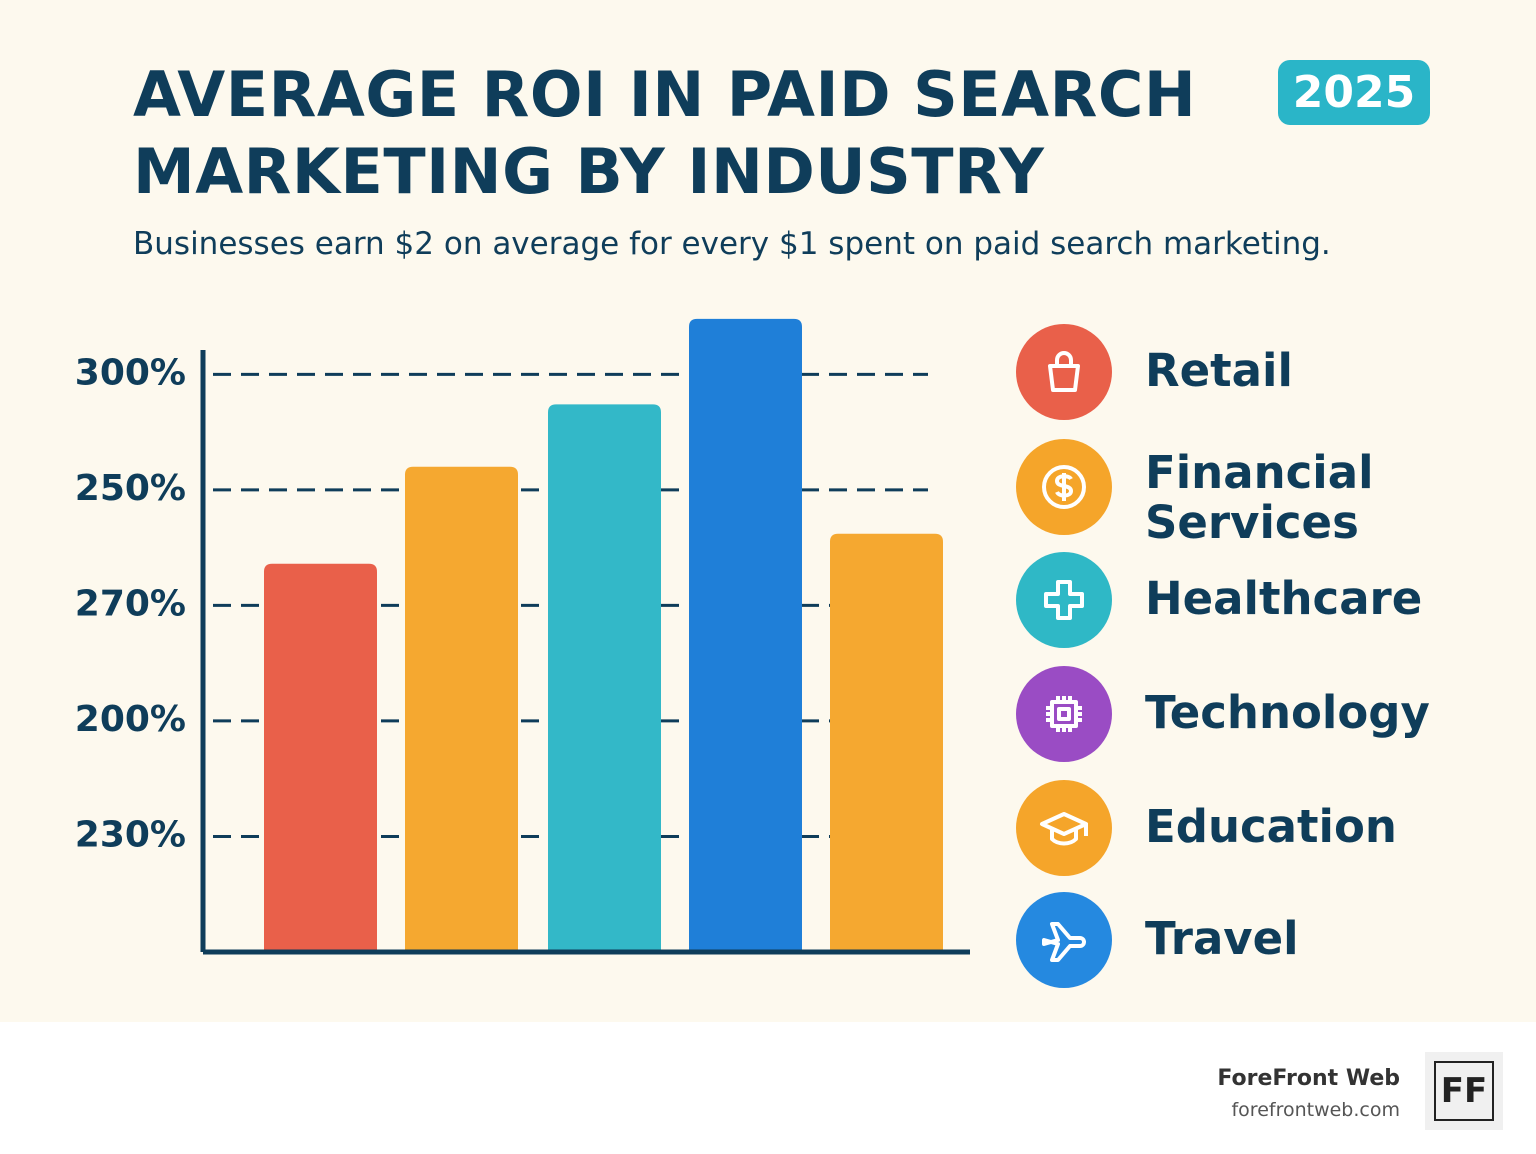  What do you see at coordinates (1222, 938) in the screenshot?
I see `legend-label: Travel` at bounding box center [1222, 938].